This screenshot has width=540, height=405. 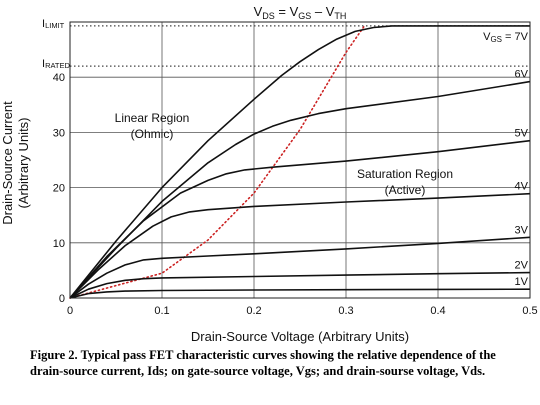 What do you see at coordinates (23, 162) in the screenshot?
I see `y-axis-title-line2: (Arbitrary Units)` at bounding box center [23, 162].